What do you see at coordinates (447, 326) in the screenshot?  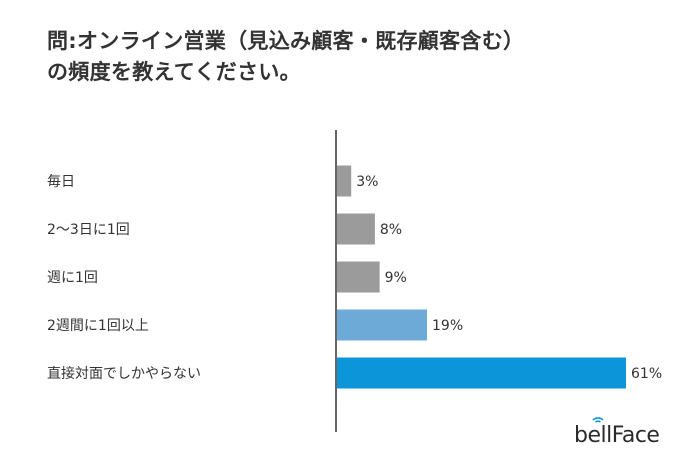 I see `value-label: 19%` at bounding box center [447, 326].